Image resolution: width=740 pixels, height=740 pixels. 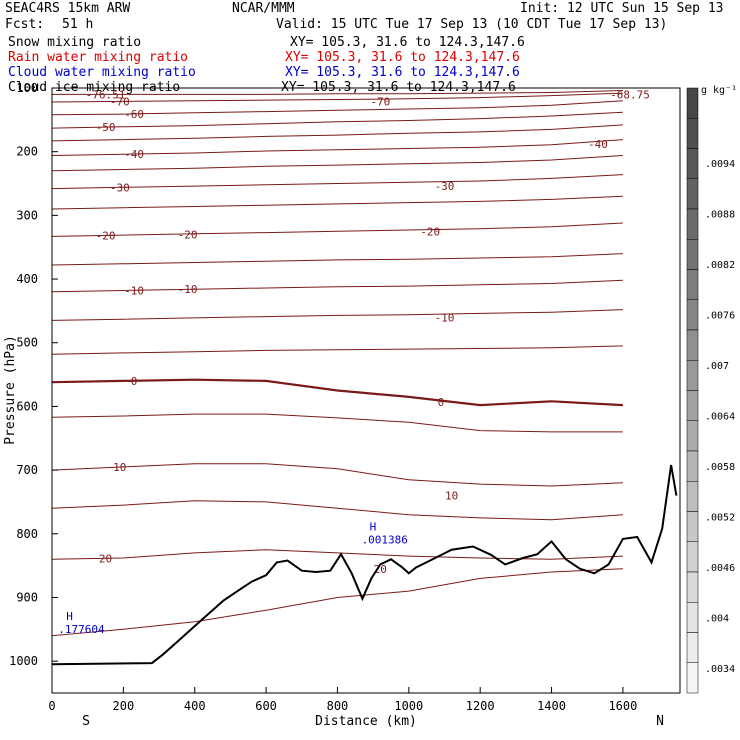 I want to click on colorbar-label: .004, so click(x=717, y=619).